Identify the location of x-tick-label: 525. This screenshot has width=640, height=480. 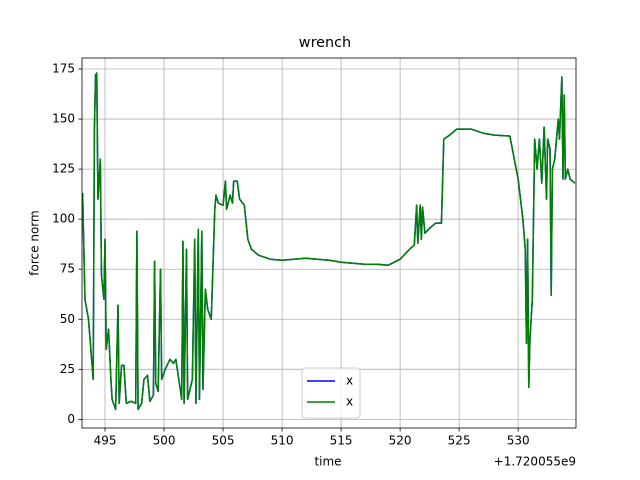
(459, 441).